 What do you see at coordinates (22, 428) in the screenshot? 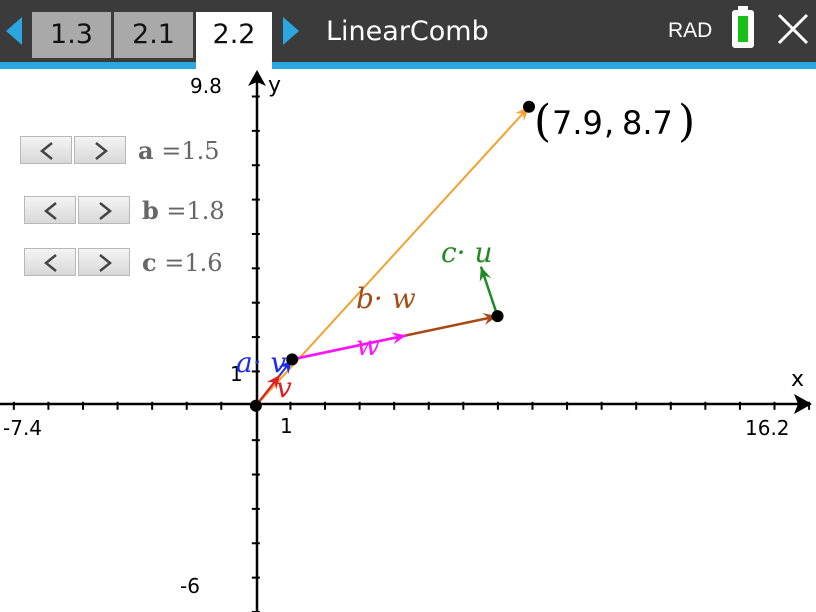
I see `x-min-label: -7.4` at bounding box center [22, 428].